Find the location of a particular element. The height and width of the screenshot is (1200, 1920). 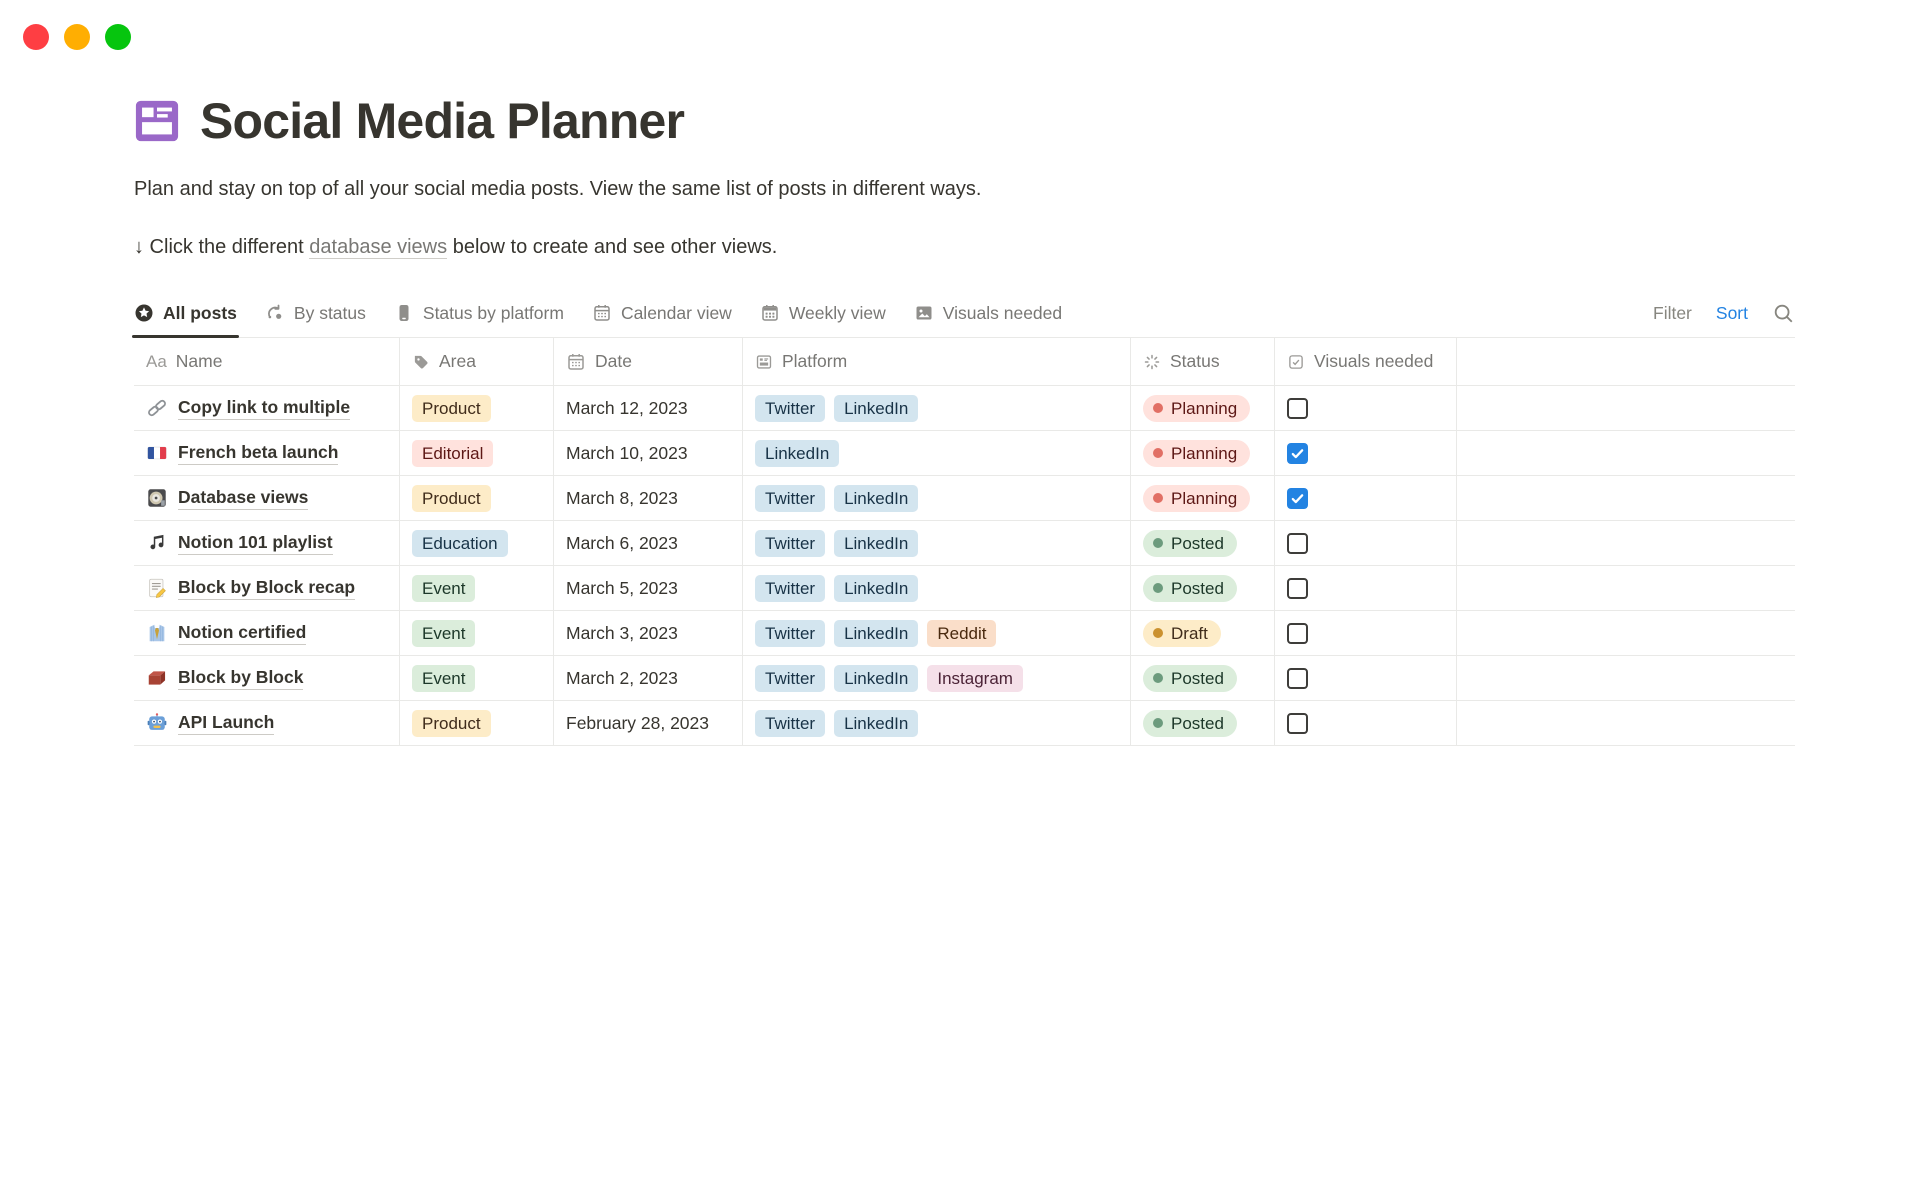

view-tab-weekly-view: Weekly view is located at coordinates (823, 313).